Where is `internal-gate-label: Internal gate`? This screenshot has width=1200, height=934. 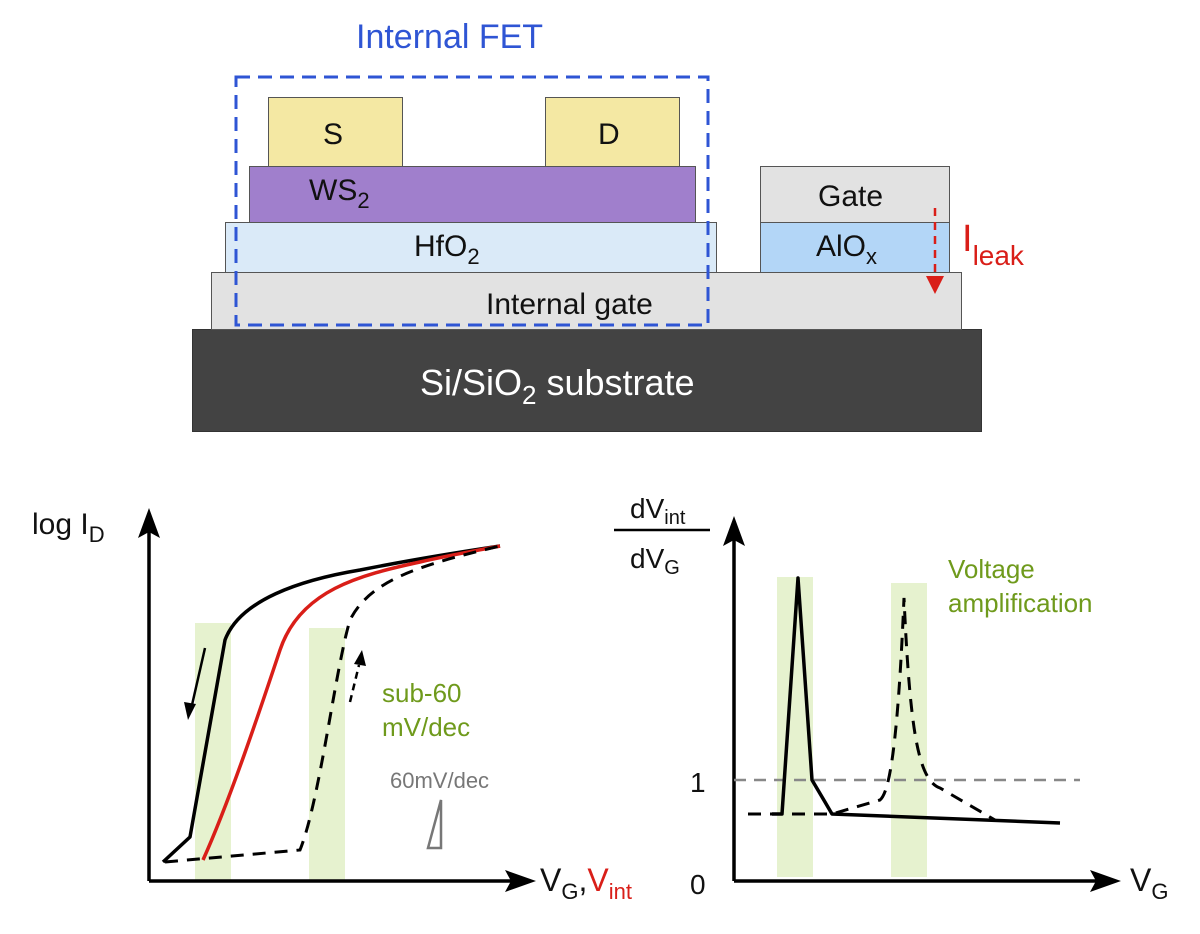
internal-gate-label: Internal gate is located at coordinates (569, 304).